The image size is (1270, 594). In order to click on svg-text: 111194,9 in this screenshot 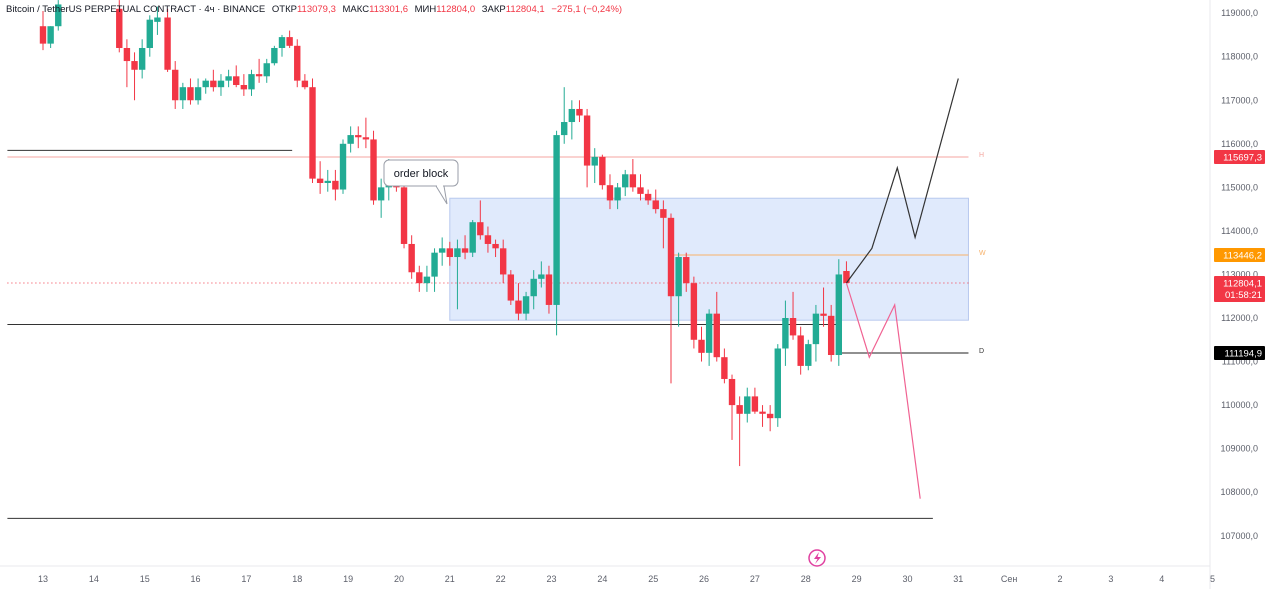, I will do `click(1243, 354)`.